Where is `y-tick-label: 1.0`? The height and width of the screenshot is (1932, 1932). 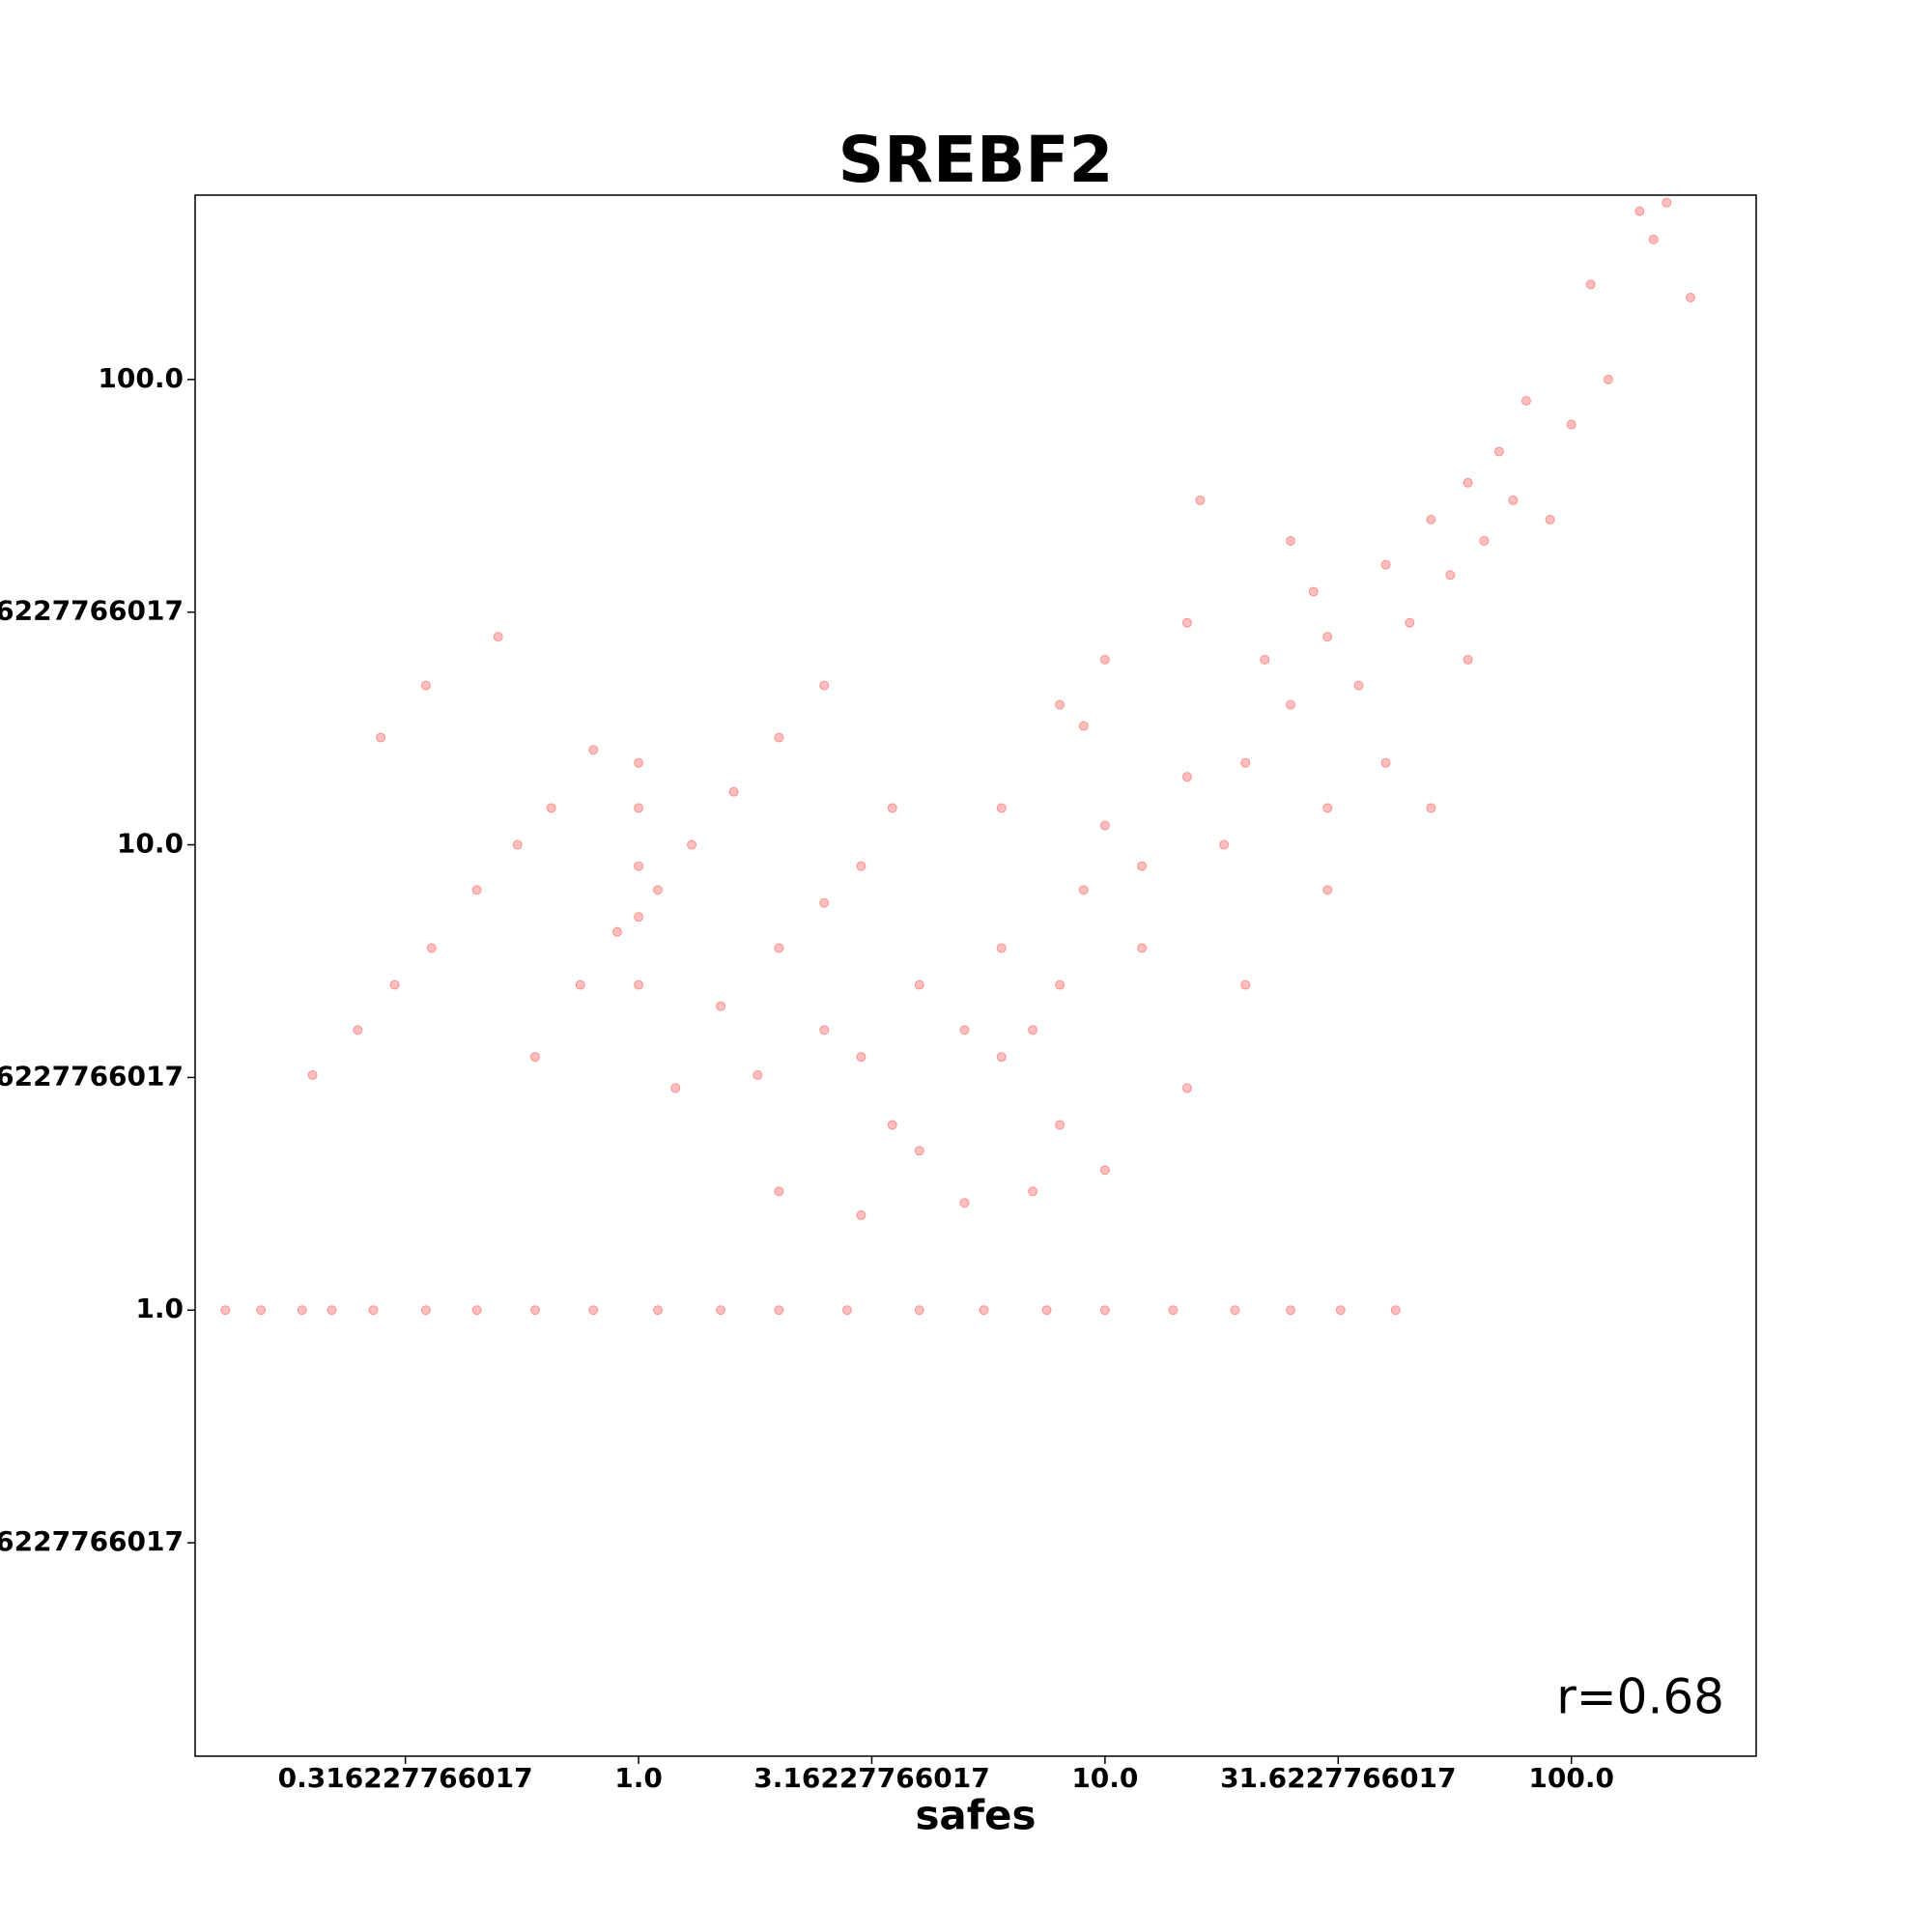
y-tick-label: 1.0 is located at coordinates (159, 1308).